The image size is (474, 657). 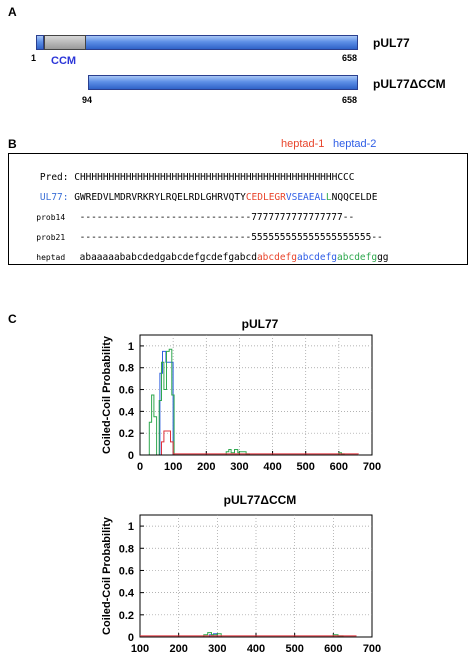 I want to click on prob21-label: prob21, so click(x=51, y=237).